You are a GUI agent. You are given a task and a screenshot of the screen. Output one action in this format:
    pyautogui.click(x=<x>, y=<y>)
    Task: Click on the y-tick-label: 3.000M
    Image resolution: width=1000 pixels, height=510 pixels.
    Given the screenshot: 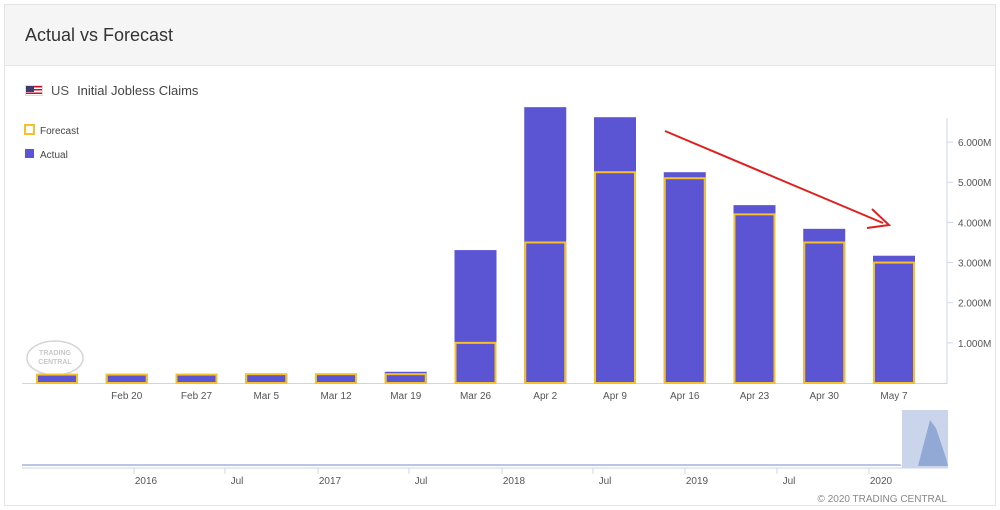 What is the action you would take?
    pyautogui.click(x=974, y=264)
    